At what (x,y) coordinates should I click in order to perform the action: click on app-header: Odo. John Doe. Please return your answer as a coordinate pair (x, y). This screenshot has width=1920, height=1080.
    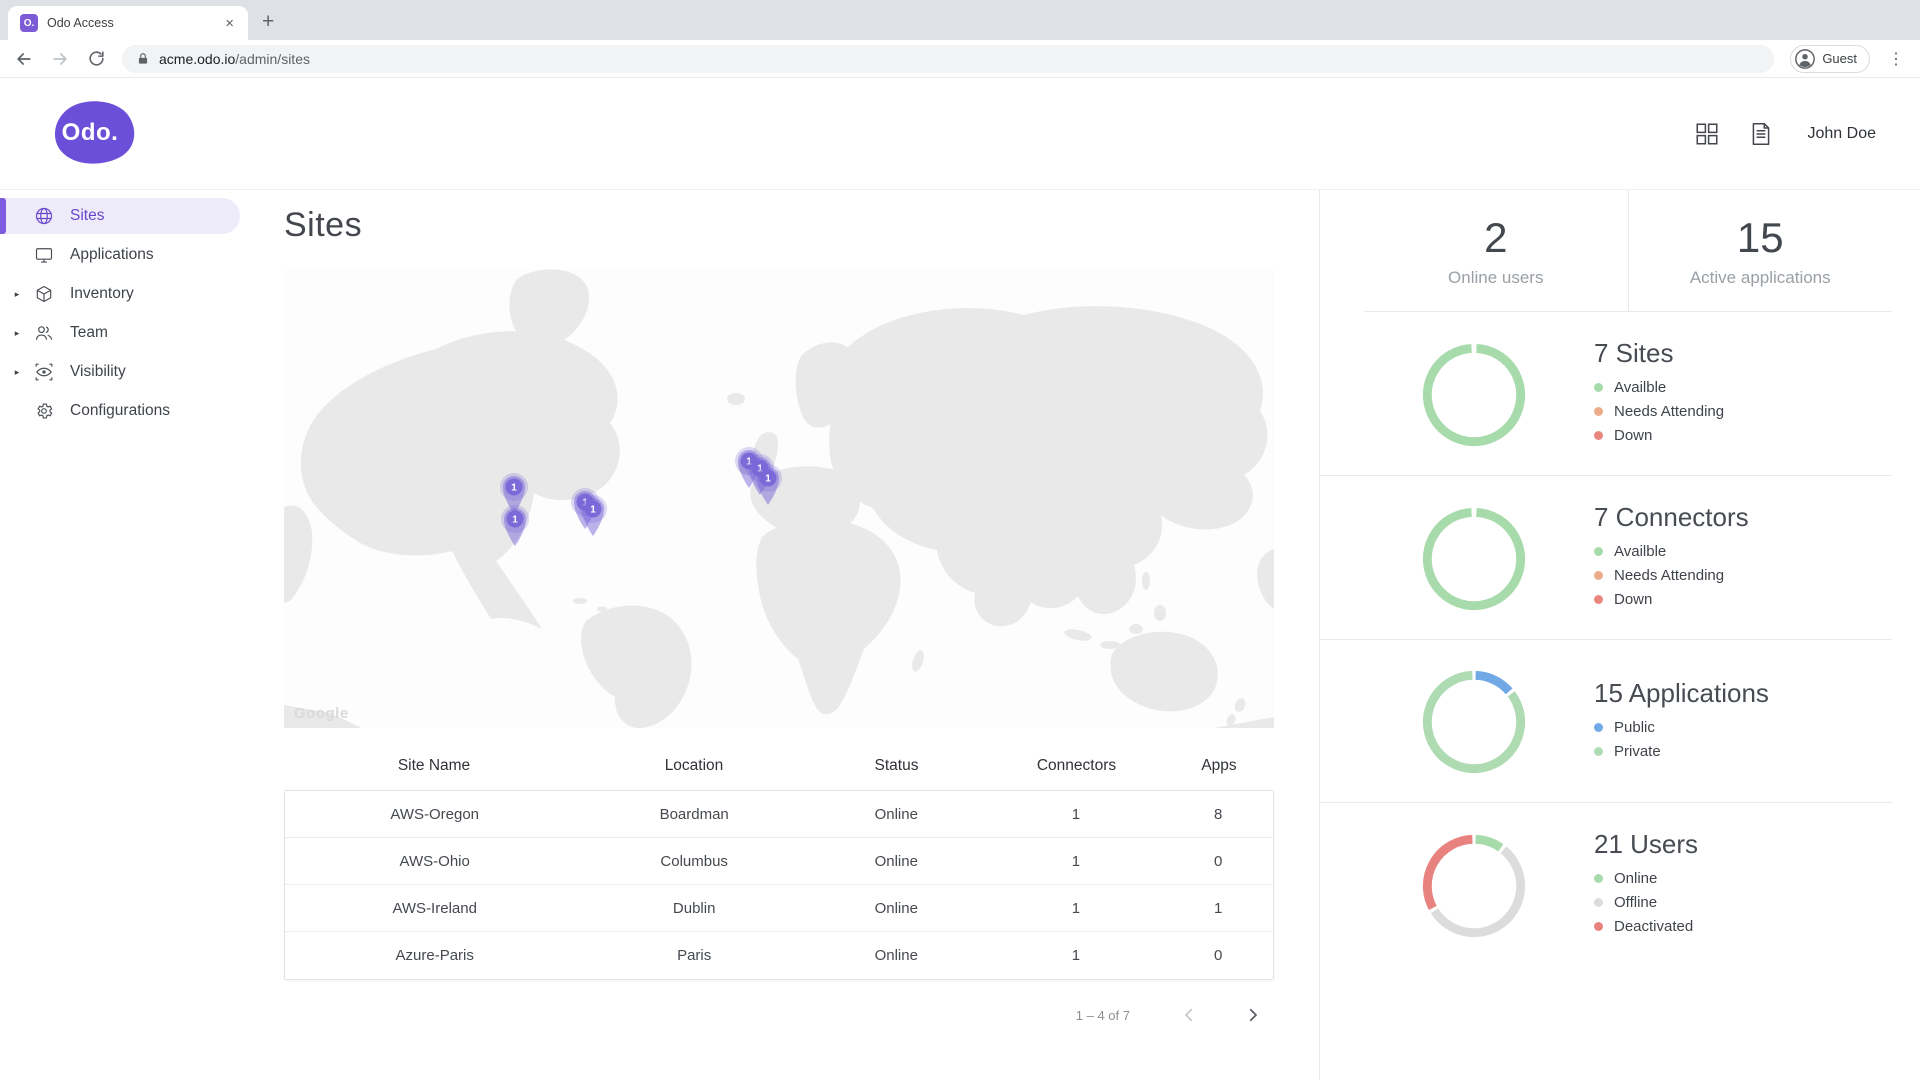
    Looking at the image, I should click on (960, 134).